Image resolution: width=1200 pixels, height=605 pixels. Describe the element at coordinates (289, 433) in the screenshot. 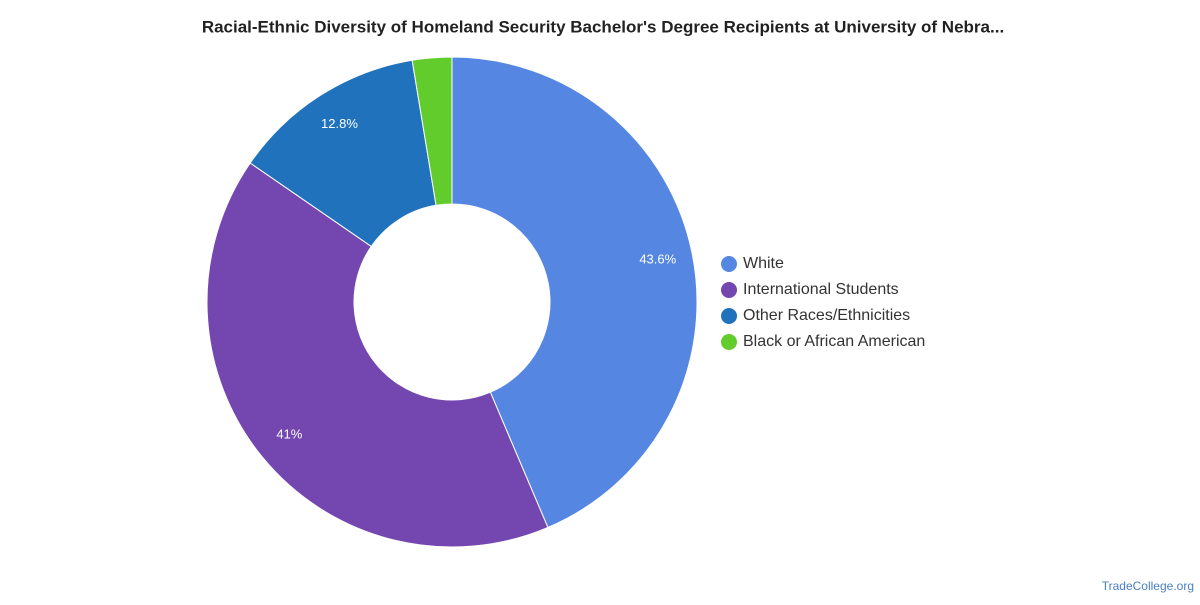

I see `value-label: 41%` at that location.